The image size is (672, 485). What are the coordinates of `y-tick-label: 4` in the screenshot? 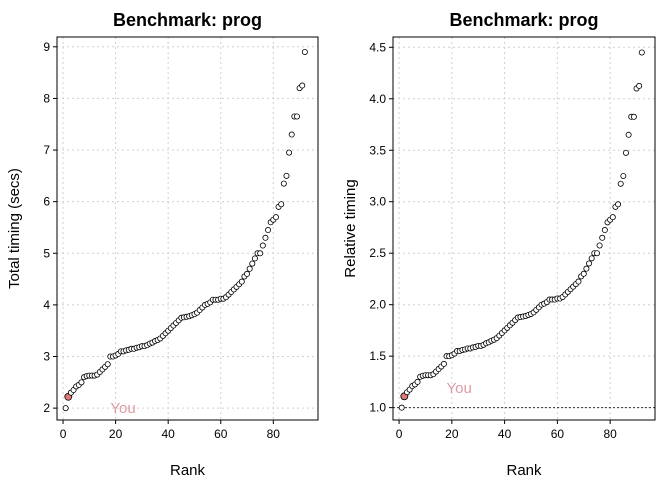 It's located at (46, 305).